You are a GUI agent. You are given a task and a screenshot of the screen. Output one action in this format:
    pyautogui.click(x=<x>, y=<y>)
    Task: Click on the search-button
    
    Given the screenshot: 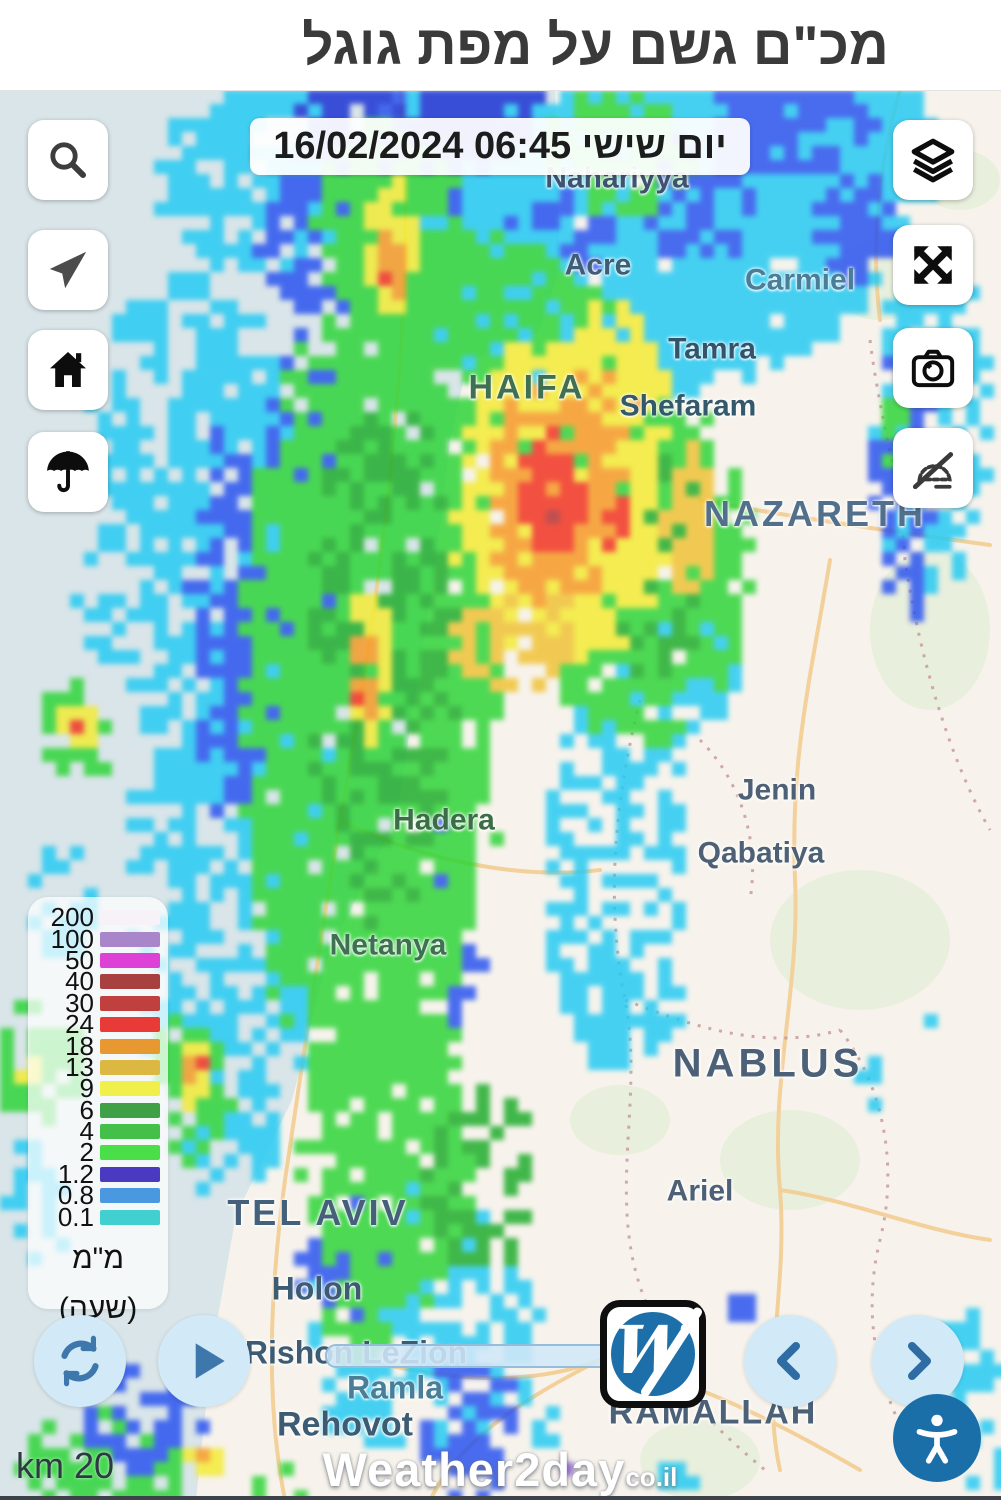 What is the action you would take?
    pyautogui.click(x=68, y=160)
    